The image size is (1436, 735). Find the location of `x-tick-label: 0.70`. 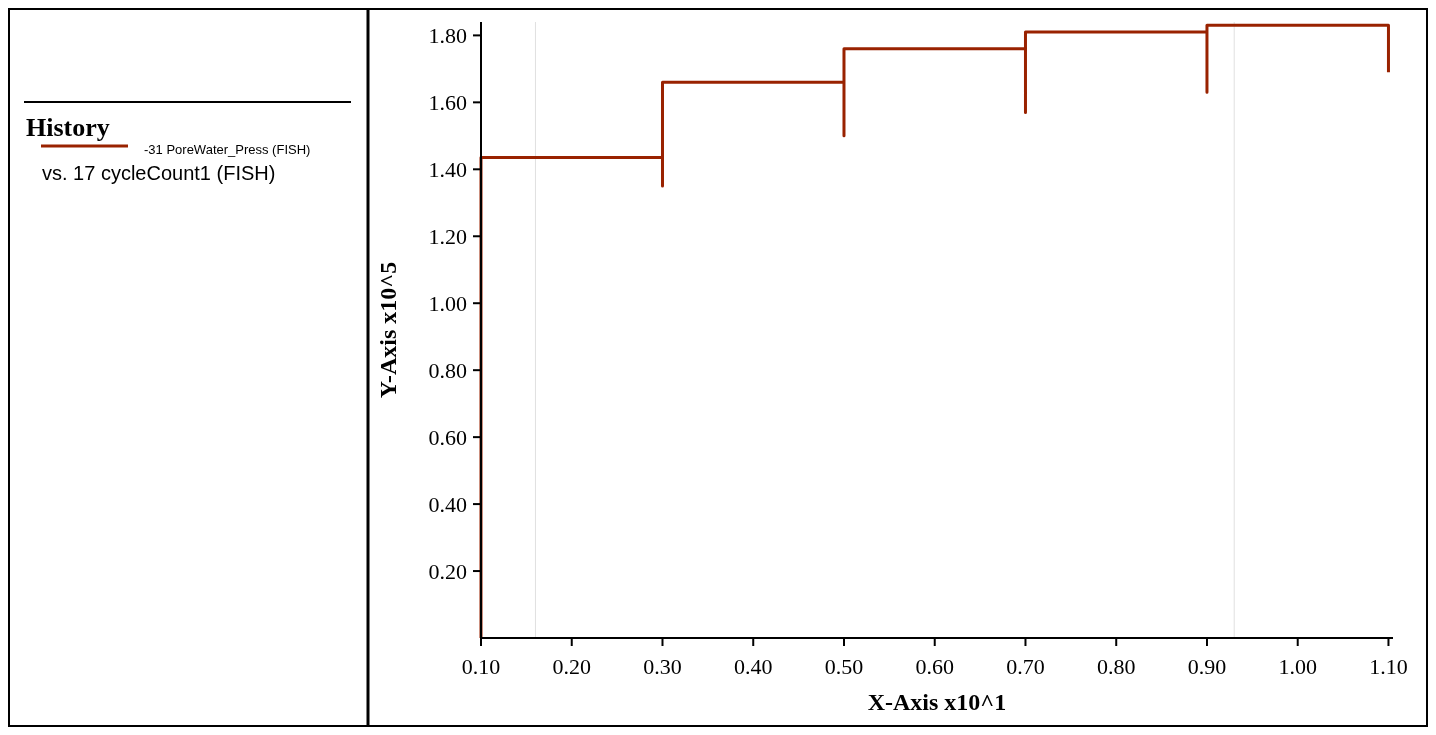

x-tick-label: 0.70 is located at coordinates (1025, 666).